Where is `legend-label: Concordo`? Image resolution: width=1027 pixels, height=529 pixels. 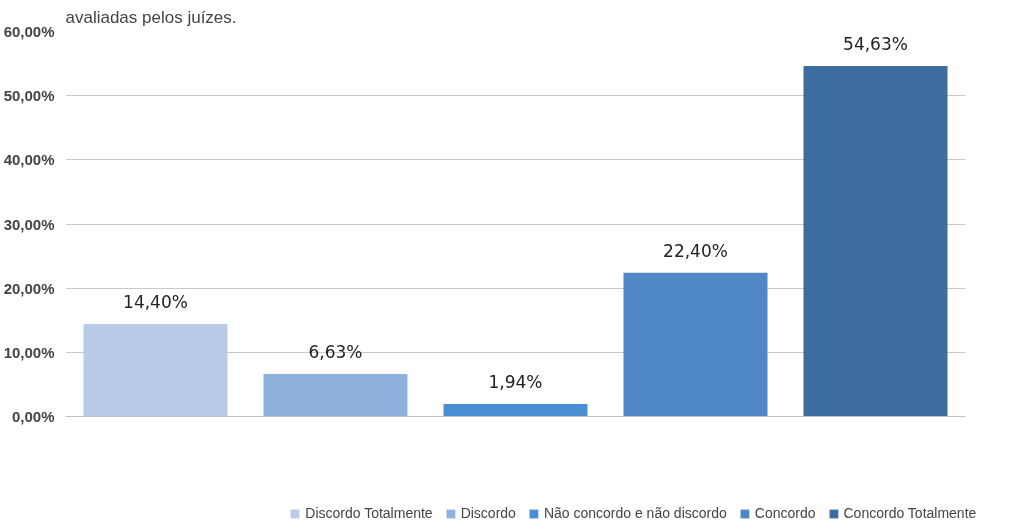 legend-label: Concordo is located at coordinates (785, 513).